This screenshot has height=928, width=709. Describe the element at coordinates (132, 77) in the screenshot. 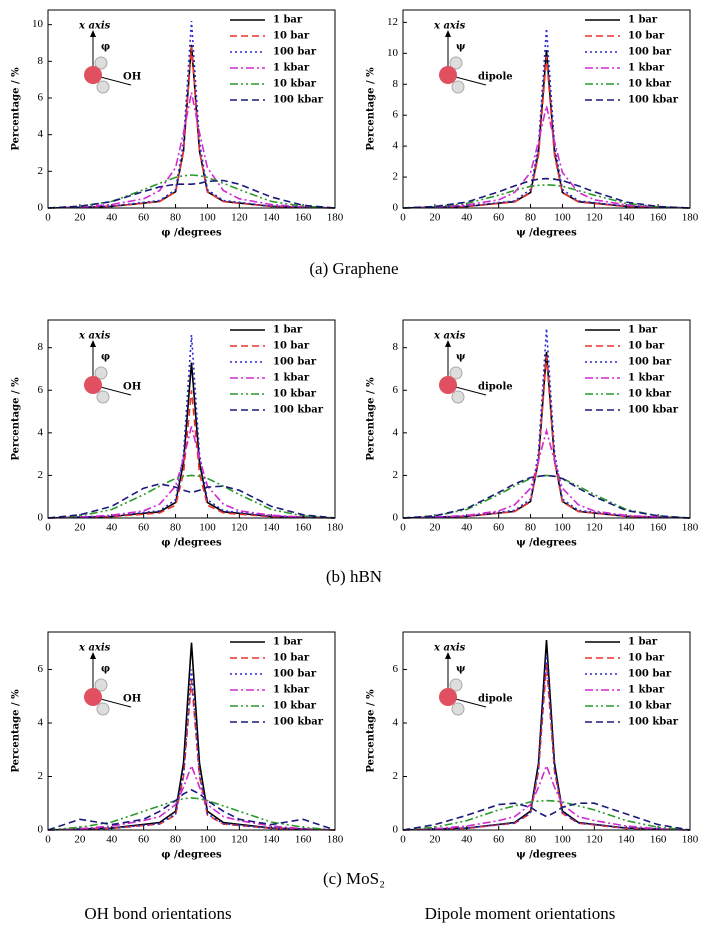

I see `annotation: OH` at that location.